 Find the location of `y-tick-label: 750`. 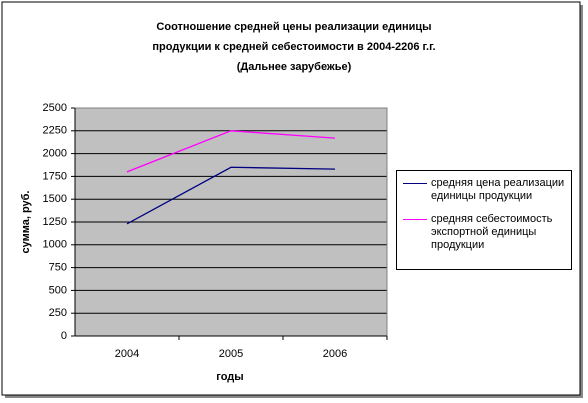

y-tick-label: 750 is located at coordinates (58, 268).